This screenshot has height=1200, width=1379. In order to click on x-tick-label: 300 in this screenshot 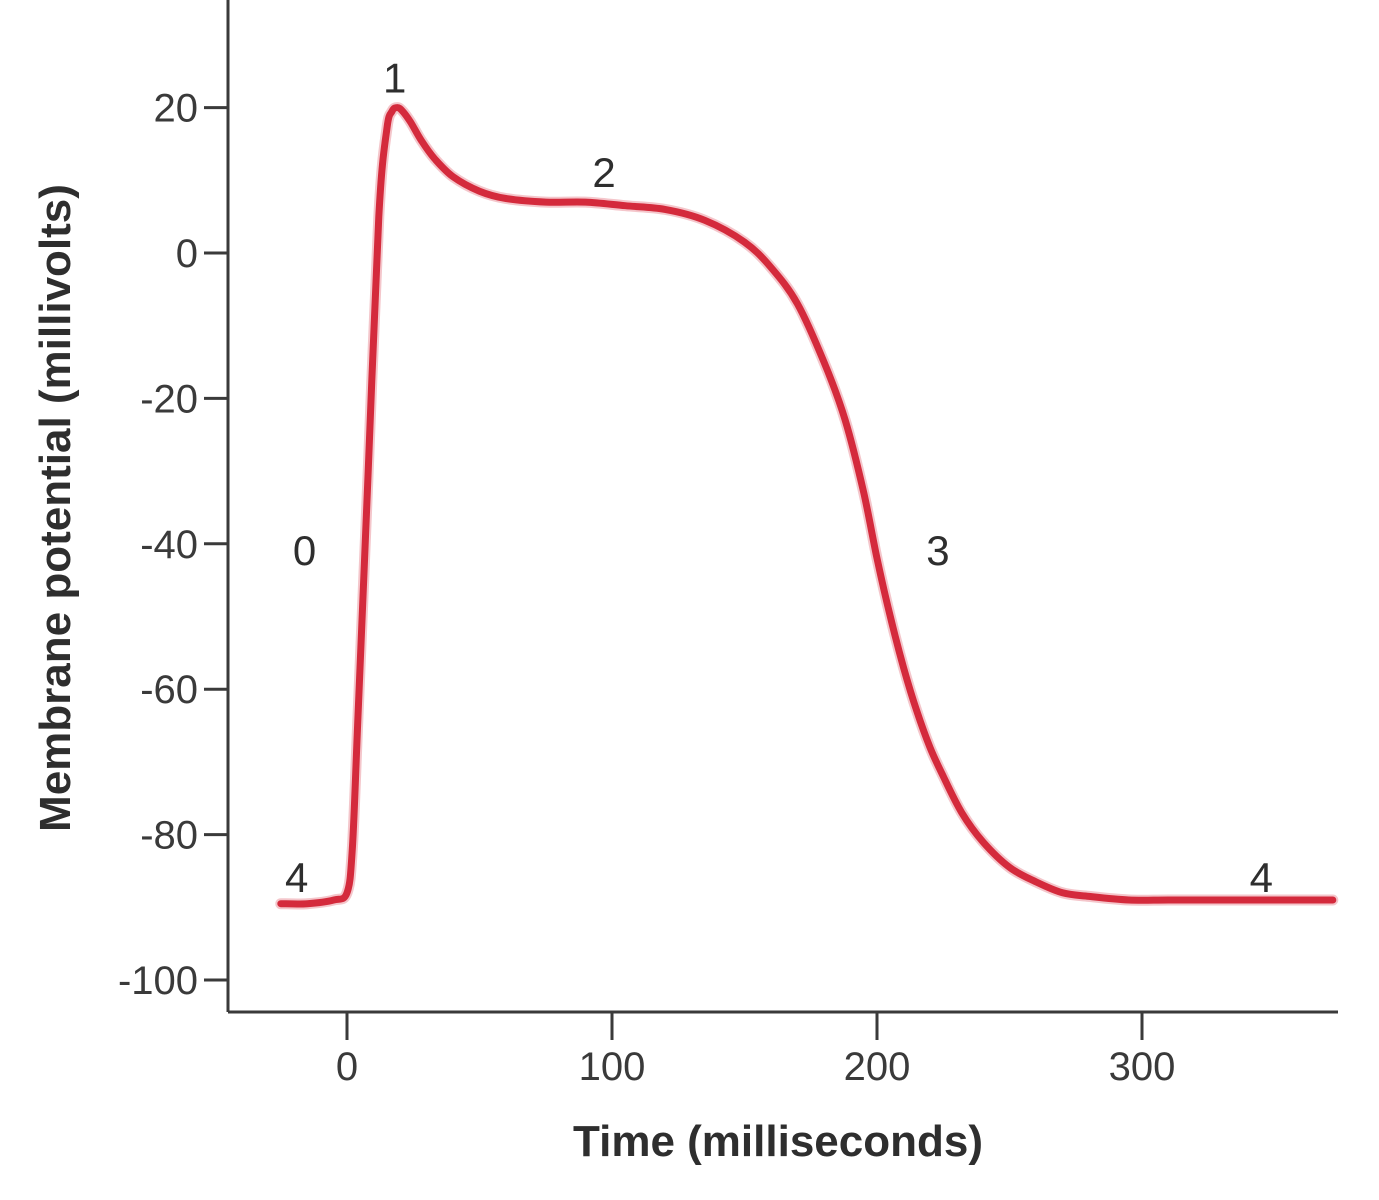, I will do `click(1142, 1067)`.